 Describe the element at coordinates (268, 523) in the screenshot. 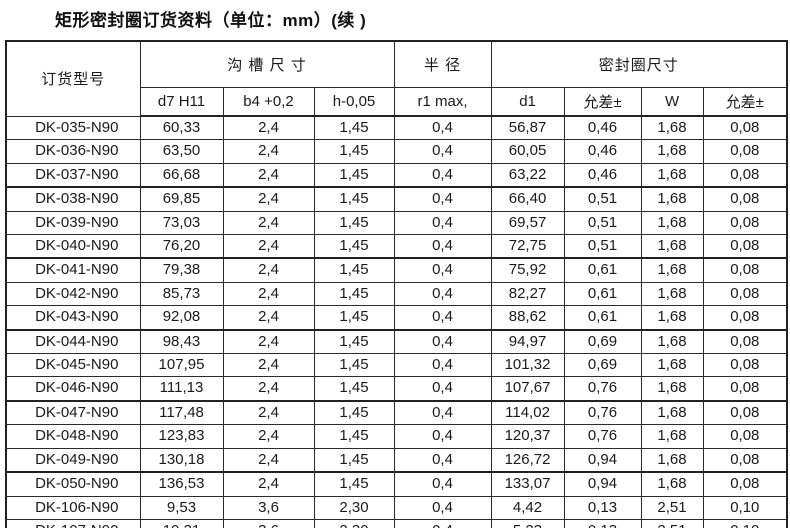

I see `value-cell: 3,6` at that location.